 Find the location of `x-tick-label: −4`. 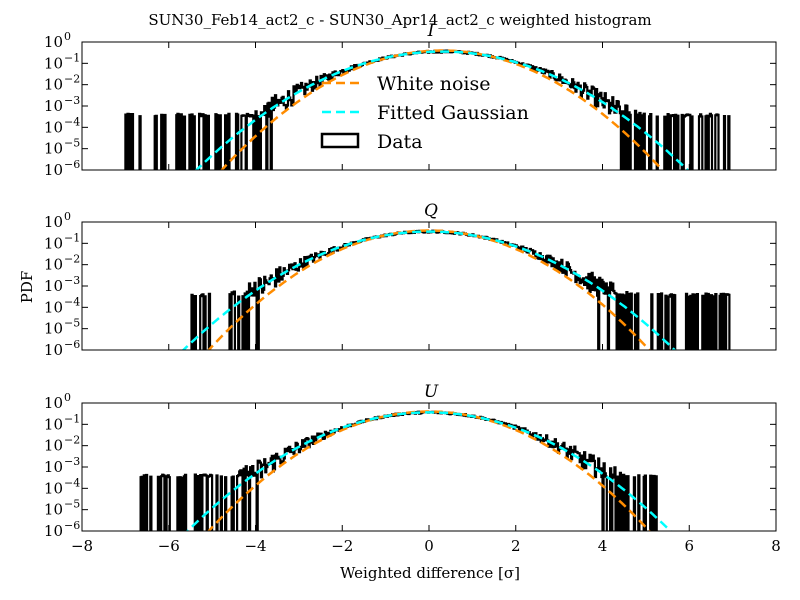

x-tick-label: −4 is located at coordinates (255, 546).